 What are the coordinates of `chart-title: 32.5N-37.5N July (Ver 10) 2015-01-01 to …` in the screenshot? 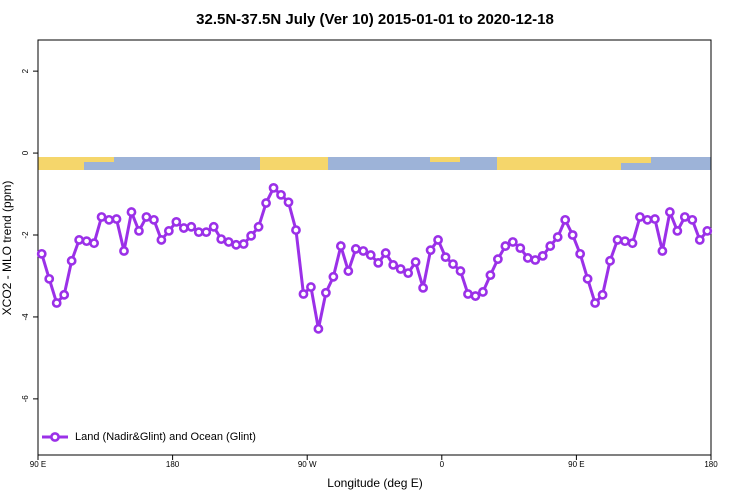 It's located at (375, 19).